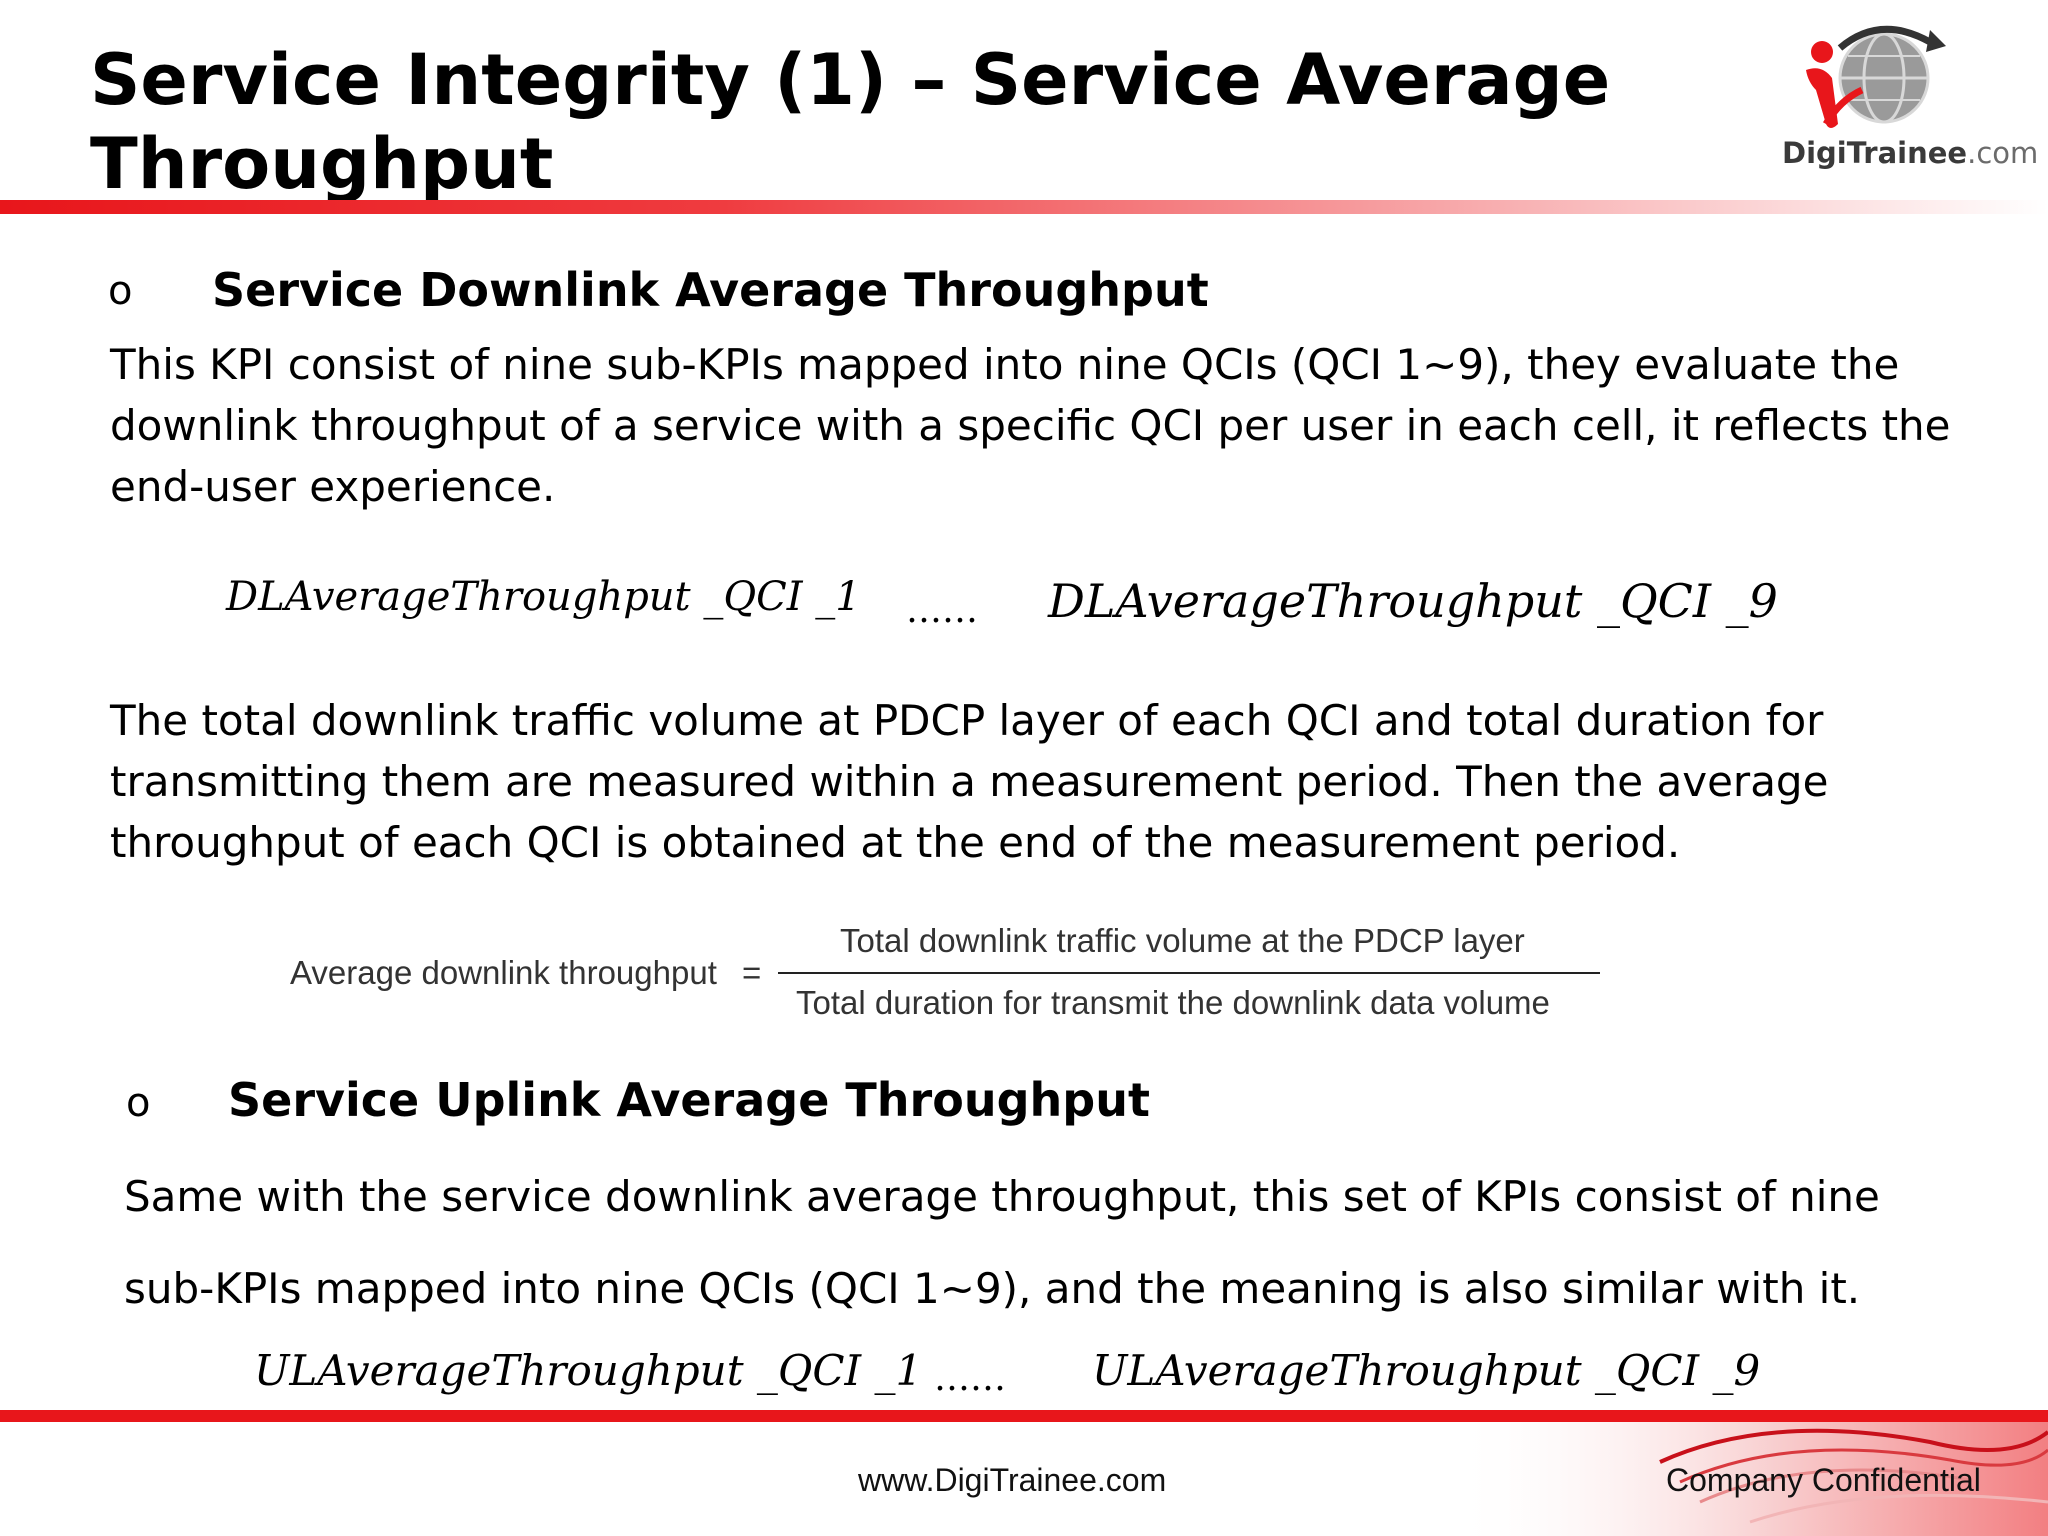  I want to click on footer-divider, so click(1024, 1416).